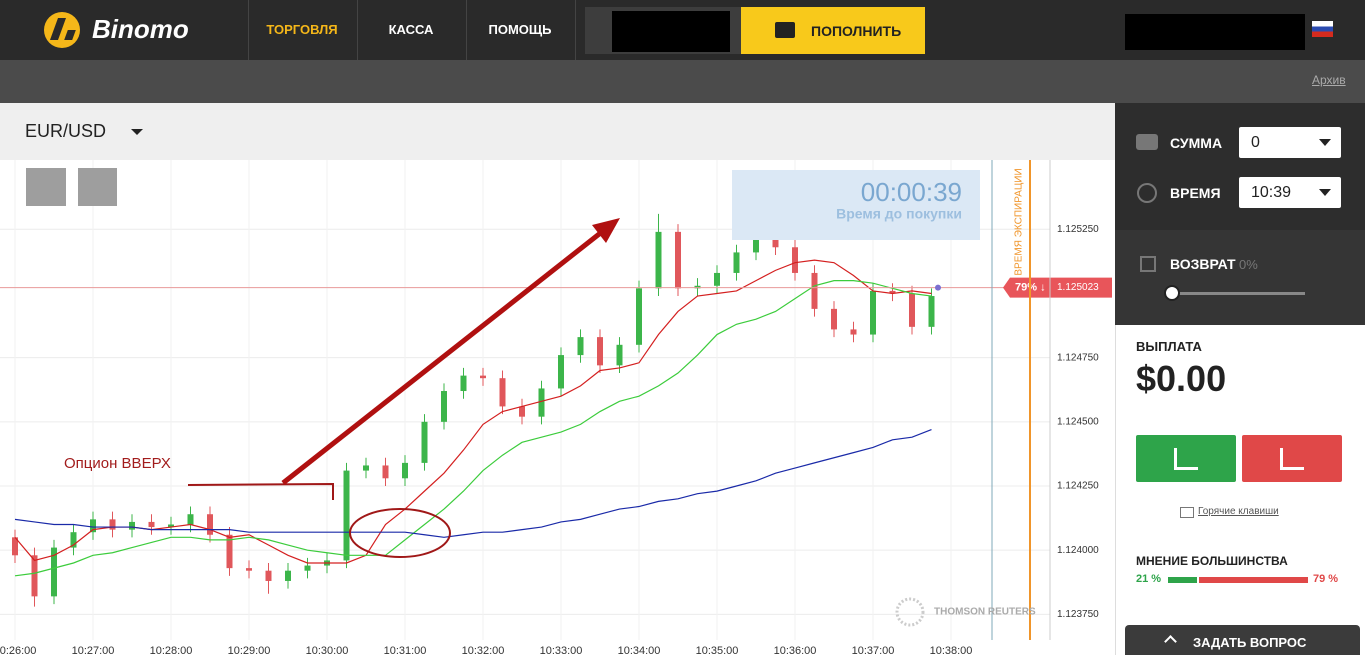  What do you see at coordinates (938, 287) in the screenshot?
I see `price-dot` at bounding box center [938, 287].